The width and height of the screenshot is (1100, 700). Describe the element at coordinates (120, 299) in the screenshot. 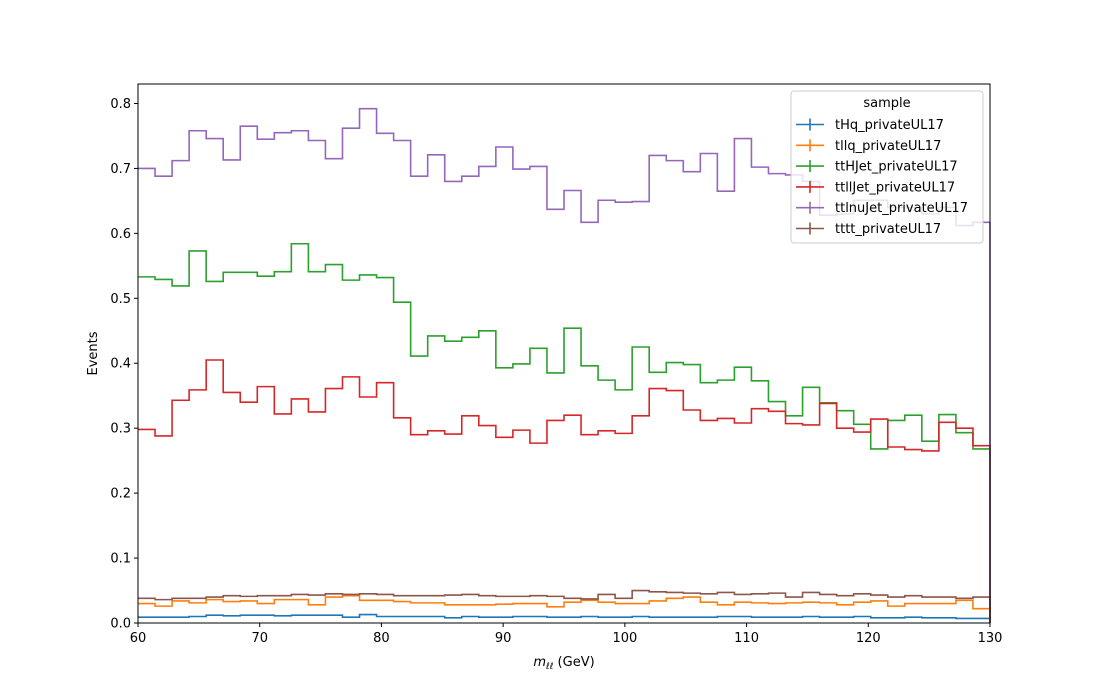

I see `y-tick-label: 0.5` at that location.